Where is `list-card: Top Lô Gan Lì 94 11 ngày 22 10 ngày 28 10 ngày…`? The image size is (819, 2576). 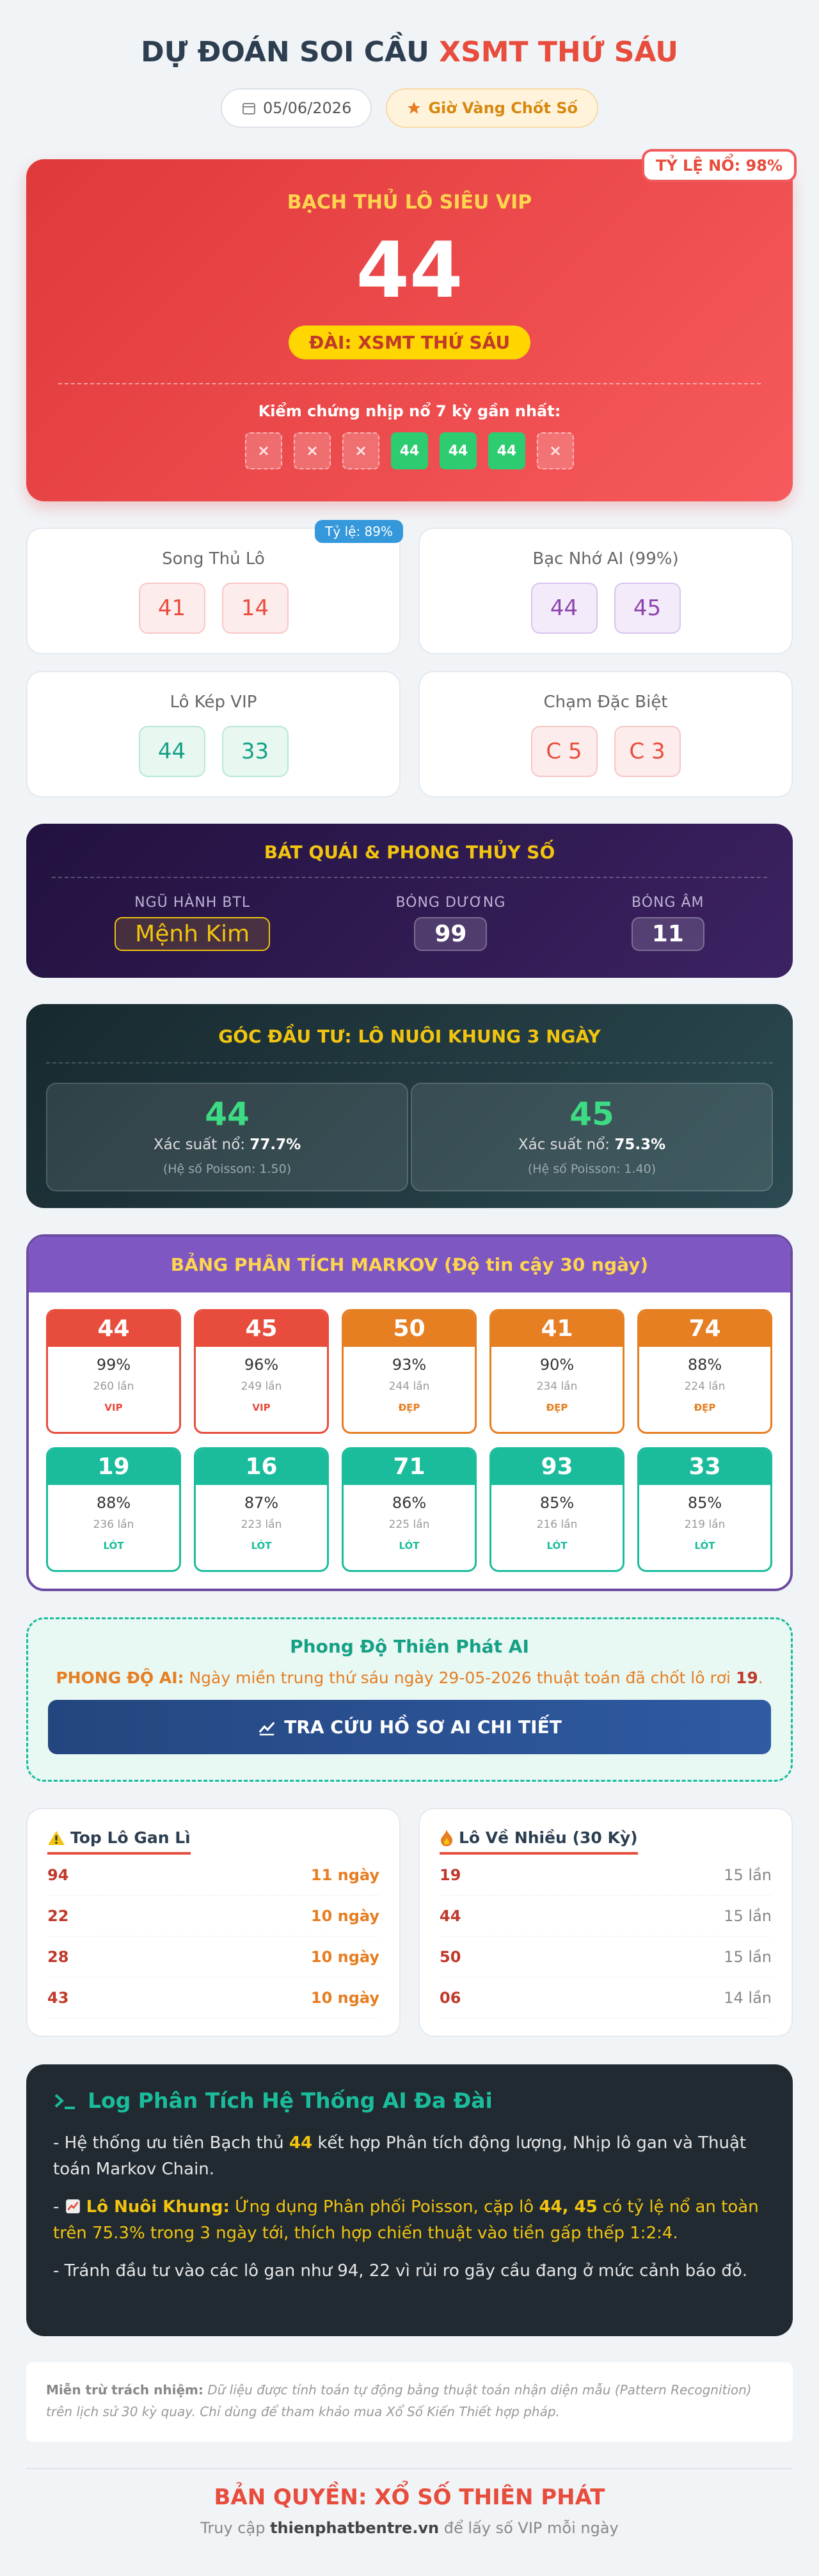
list-card: Top Lô Gan Lì 94 11 ngày 22 10 ngày 28 10 ngày… is located at coordinates (214, 1922).